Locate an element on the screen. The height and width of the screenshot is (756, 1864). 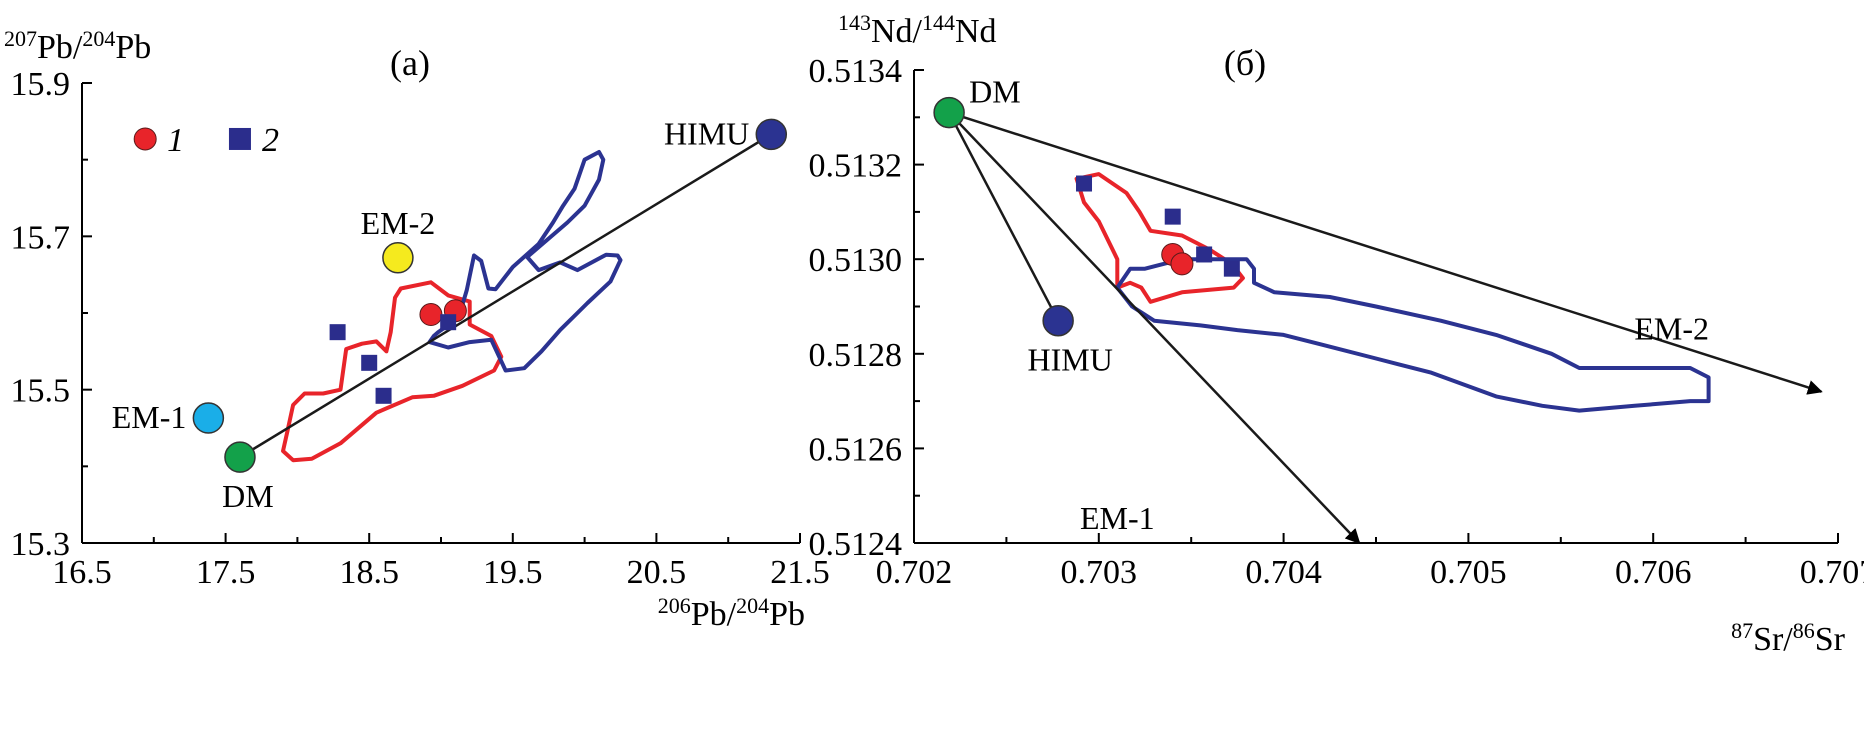
y-axis-title: 207Pb/204Pb is located at coordinates (77, 46).